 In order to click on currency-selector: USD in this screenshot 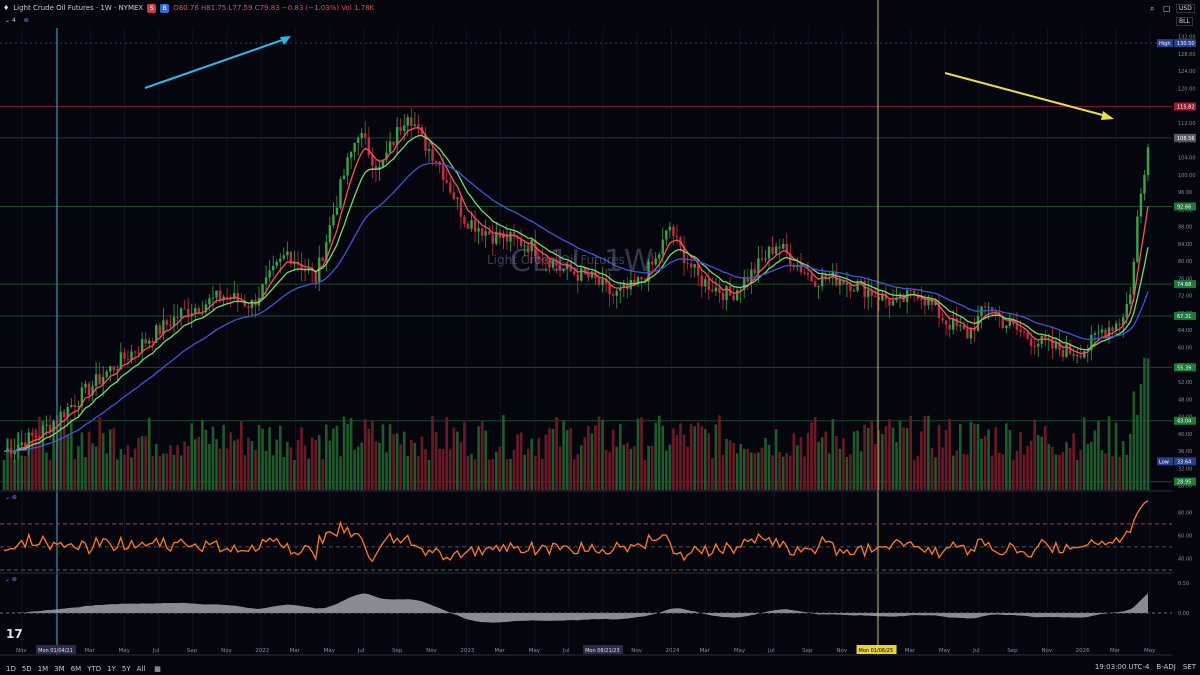, I will do `click(1185, 8)`.